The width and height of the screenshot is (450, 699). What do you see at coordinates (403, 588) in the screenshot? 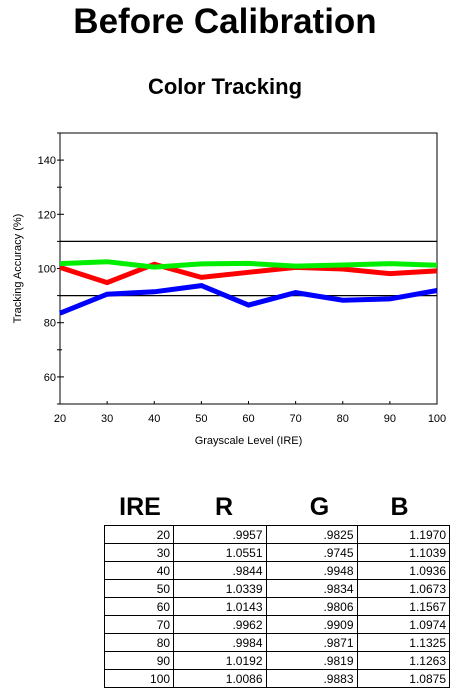
I see `b-cell: 1.0673` at bounding box center [403, 588].